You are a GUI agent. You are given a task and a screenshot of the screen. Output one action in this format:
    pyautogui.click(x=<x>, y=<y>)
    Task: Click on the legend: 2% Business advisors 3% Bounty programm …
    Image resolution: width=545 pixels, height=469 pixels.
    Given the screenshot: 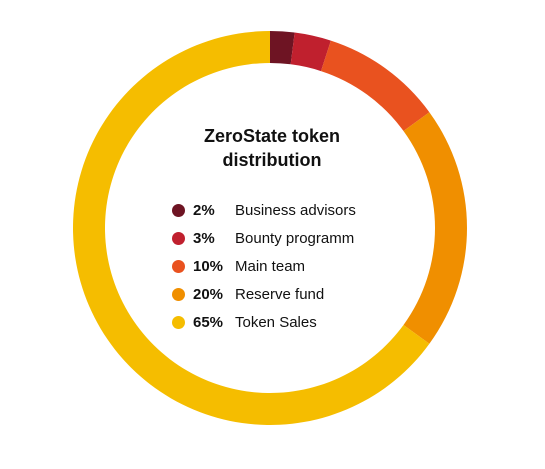 What is the action you would take?
    pyautogui.click(x=282, y=266)
    